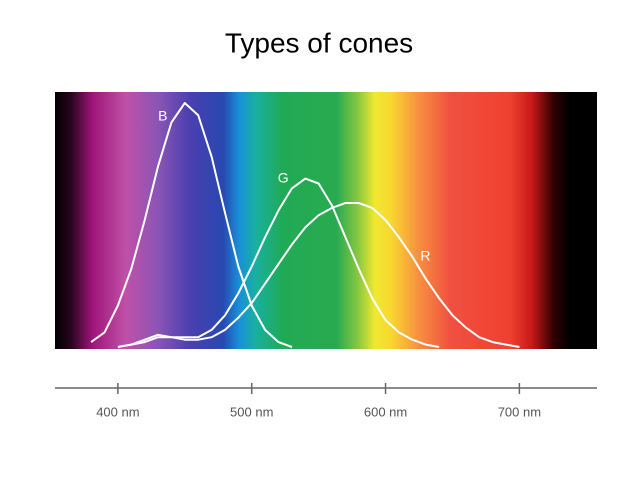  Describe the element at coordinates (519, 411) in the screenshot. I see `x-tick-label: 700 nm` at that location.